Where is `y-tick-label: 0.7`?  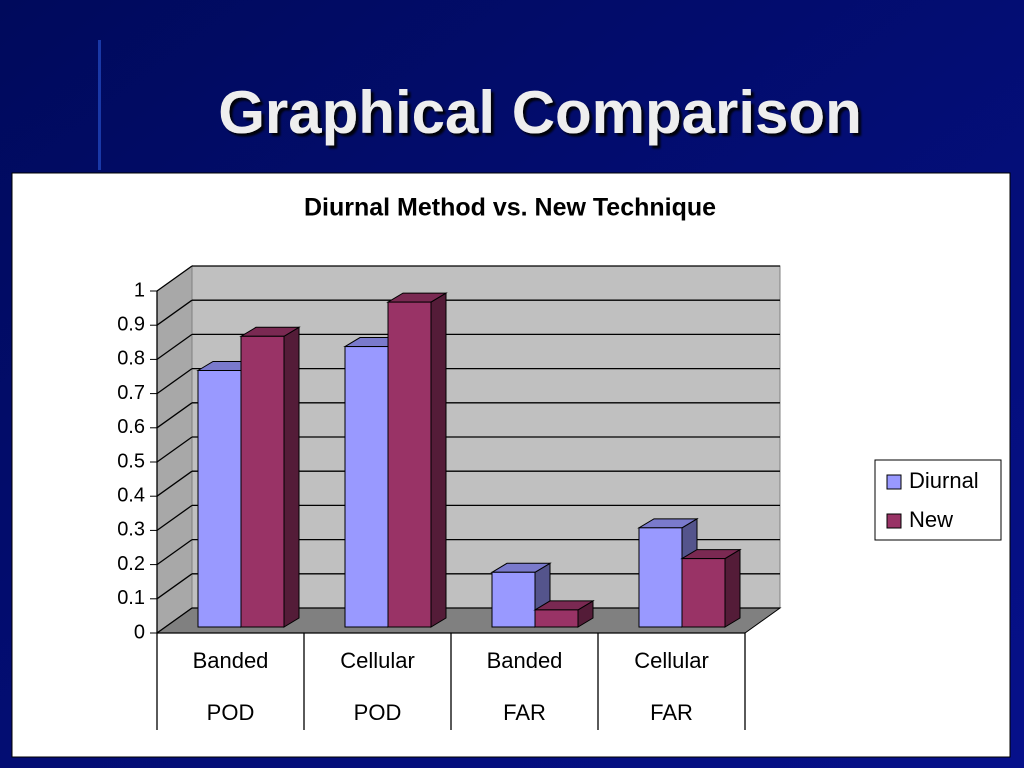 y-tick-label: 0.7 is located at coordinates (131, 393).